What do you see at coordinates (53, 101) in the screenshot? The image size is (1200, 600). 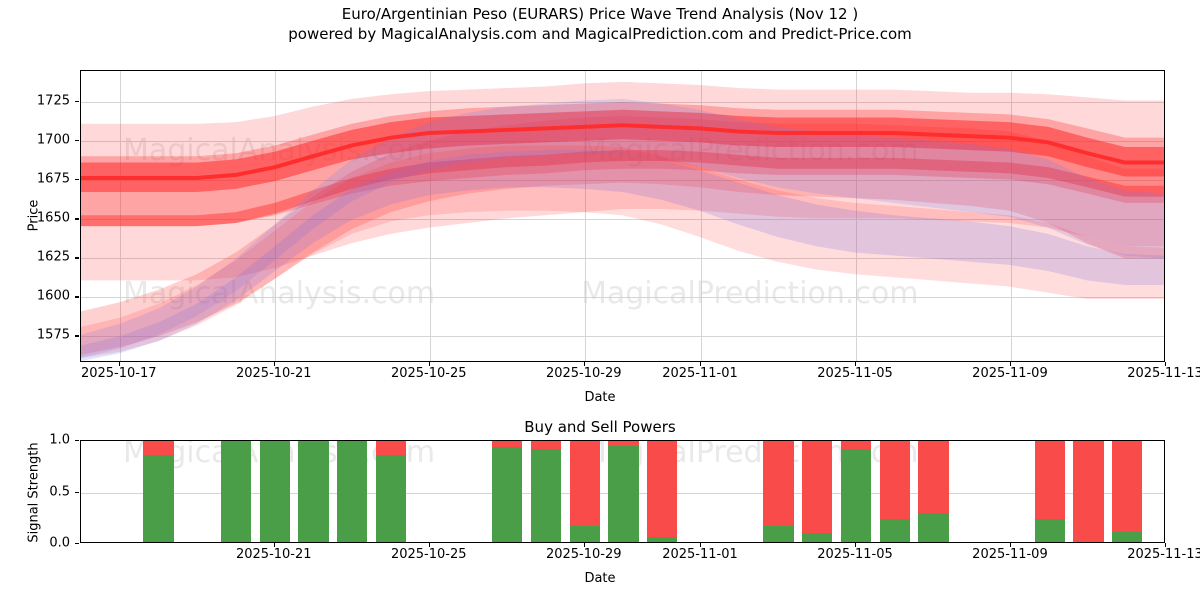 I see `price-y-tick-label: 1725` at bounding box center [53, 101].